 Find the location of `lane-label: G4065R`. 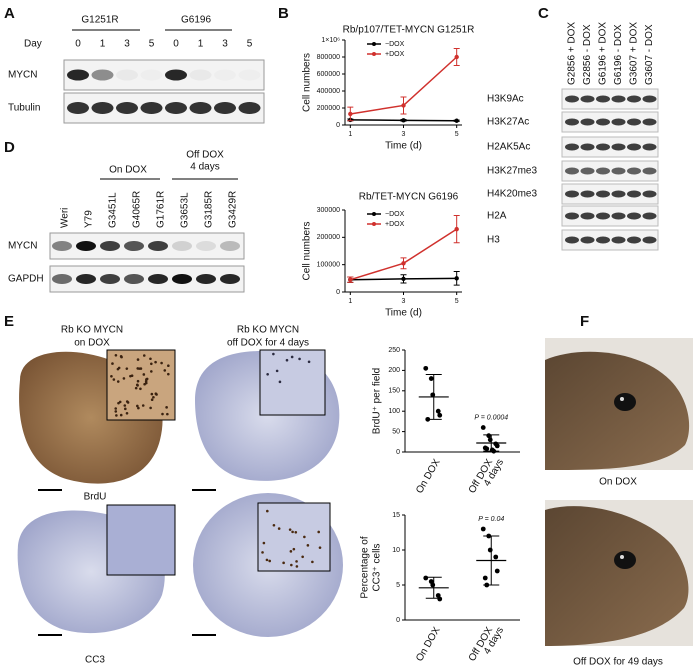

lane-label: G4065R is located at coordinates (137, 209).